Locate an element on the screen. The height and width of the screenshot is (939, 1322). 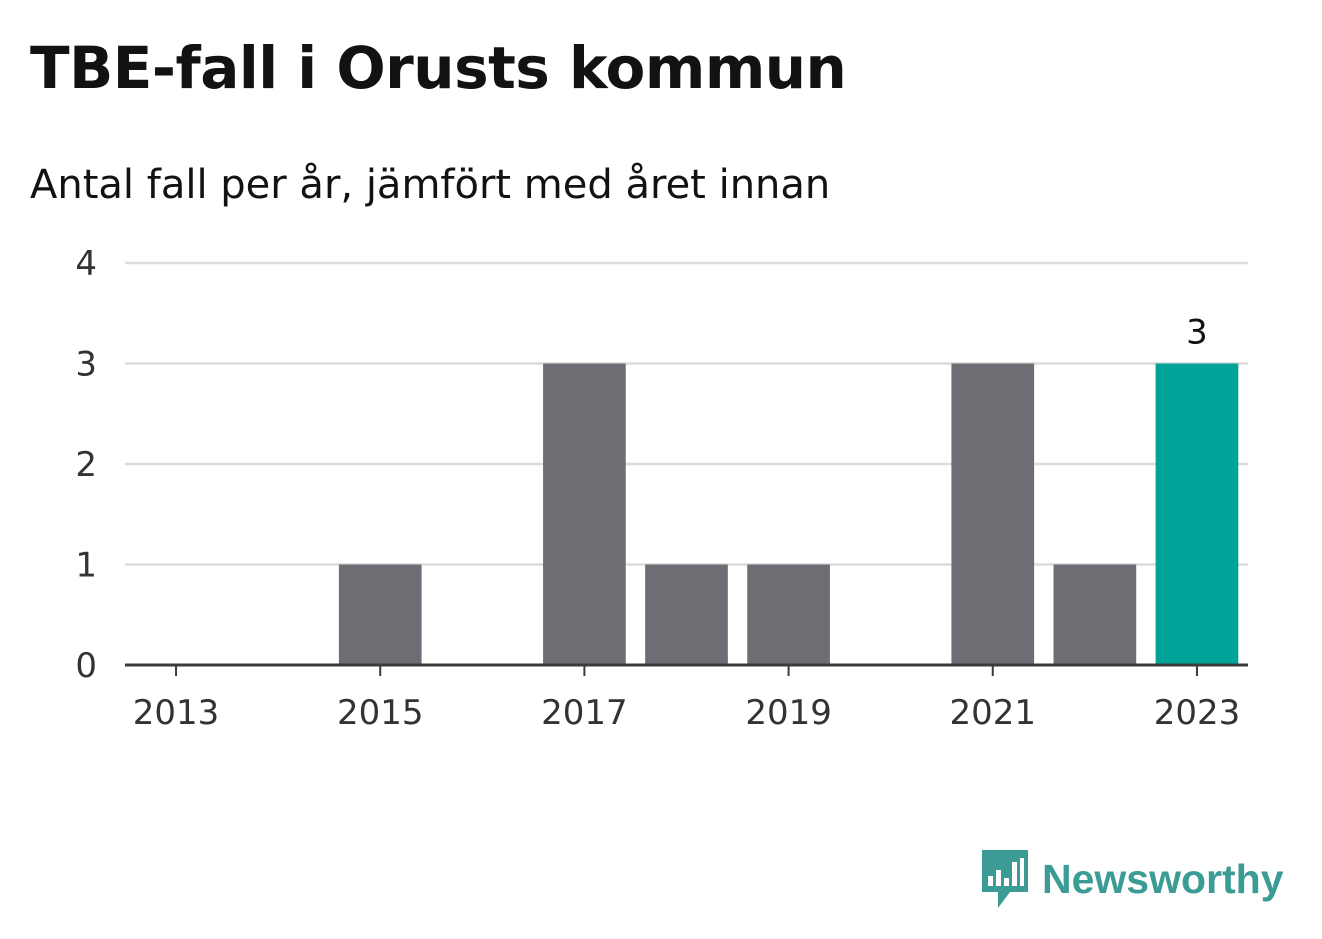
bar-2015 is located at coordinates (380, 614).